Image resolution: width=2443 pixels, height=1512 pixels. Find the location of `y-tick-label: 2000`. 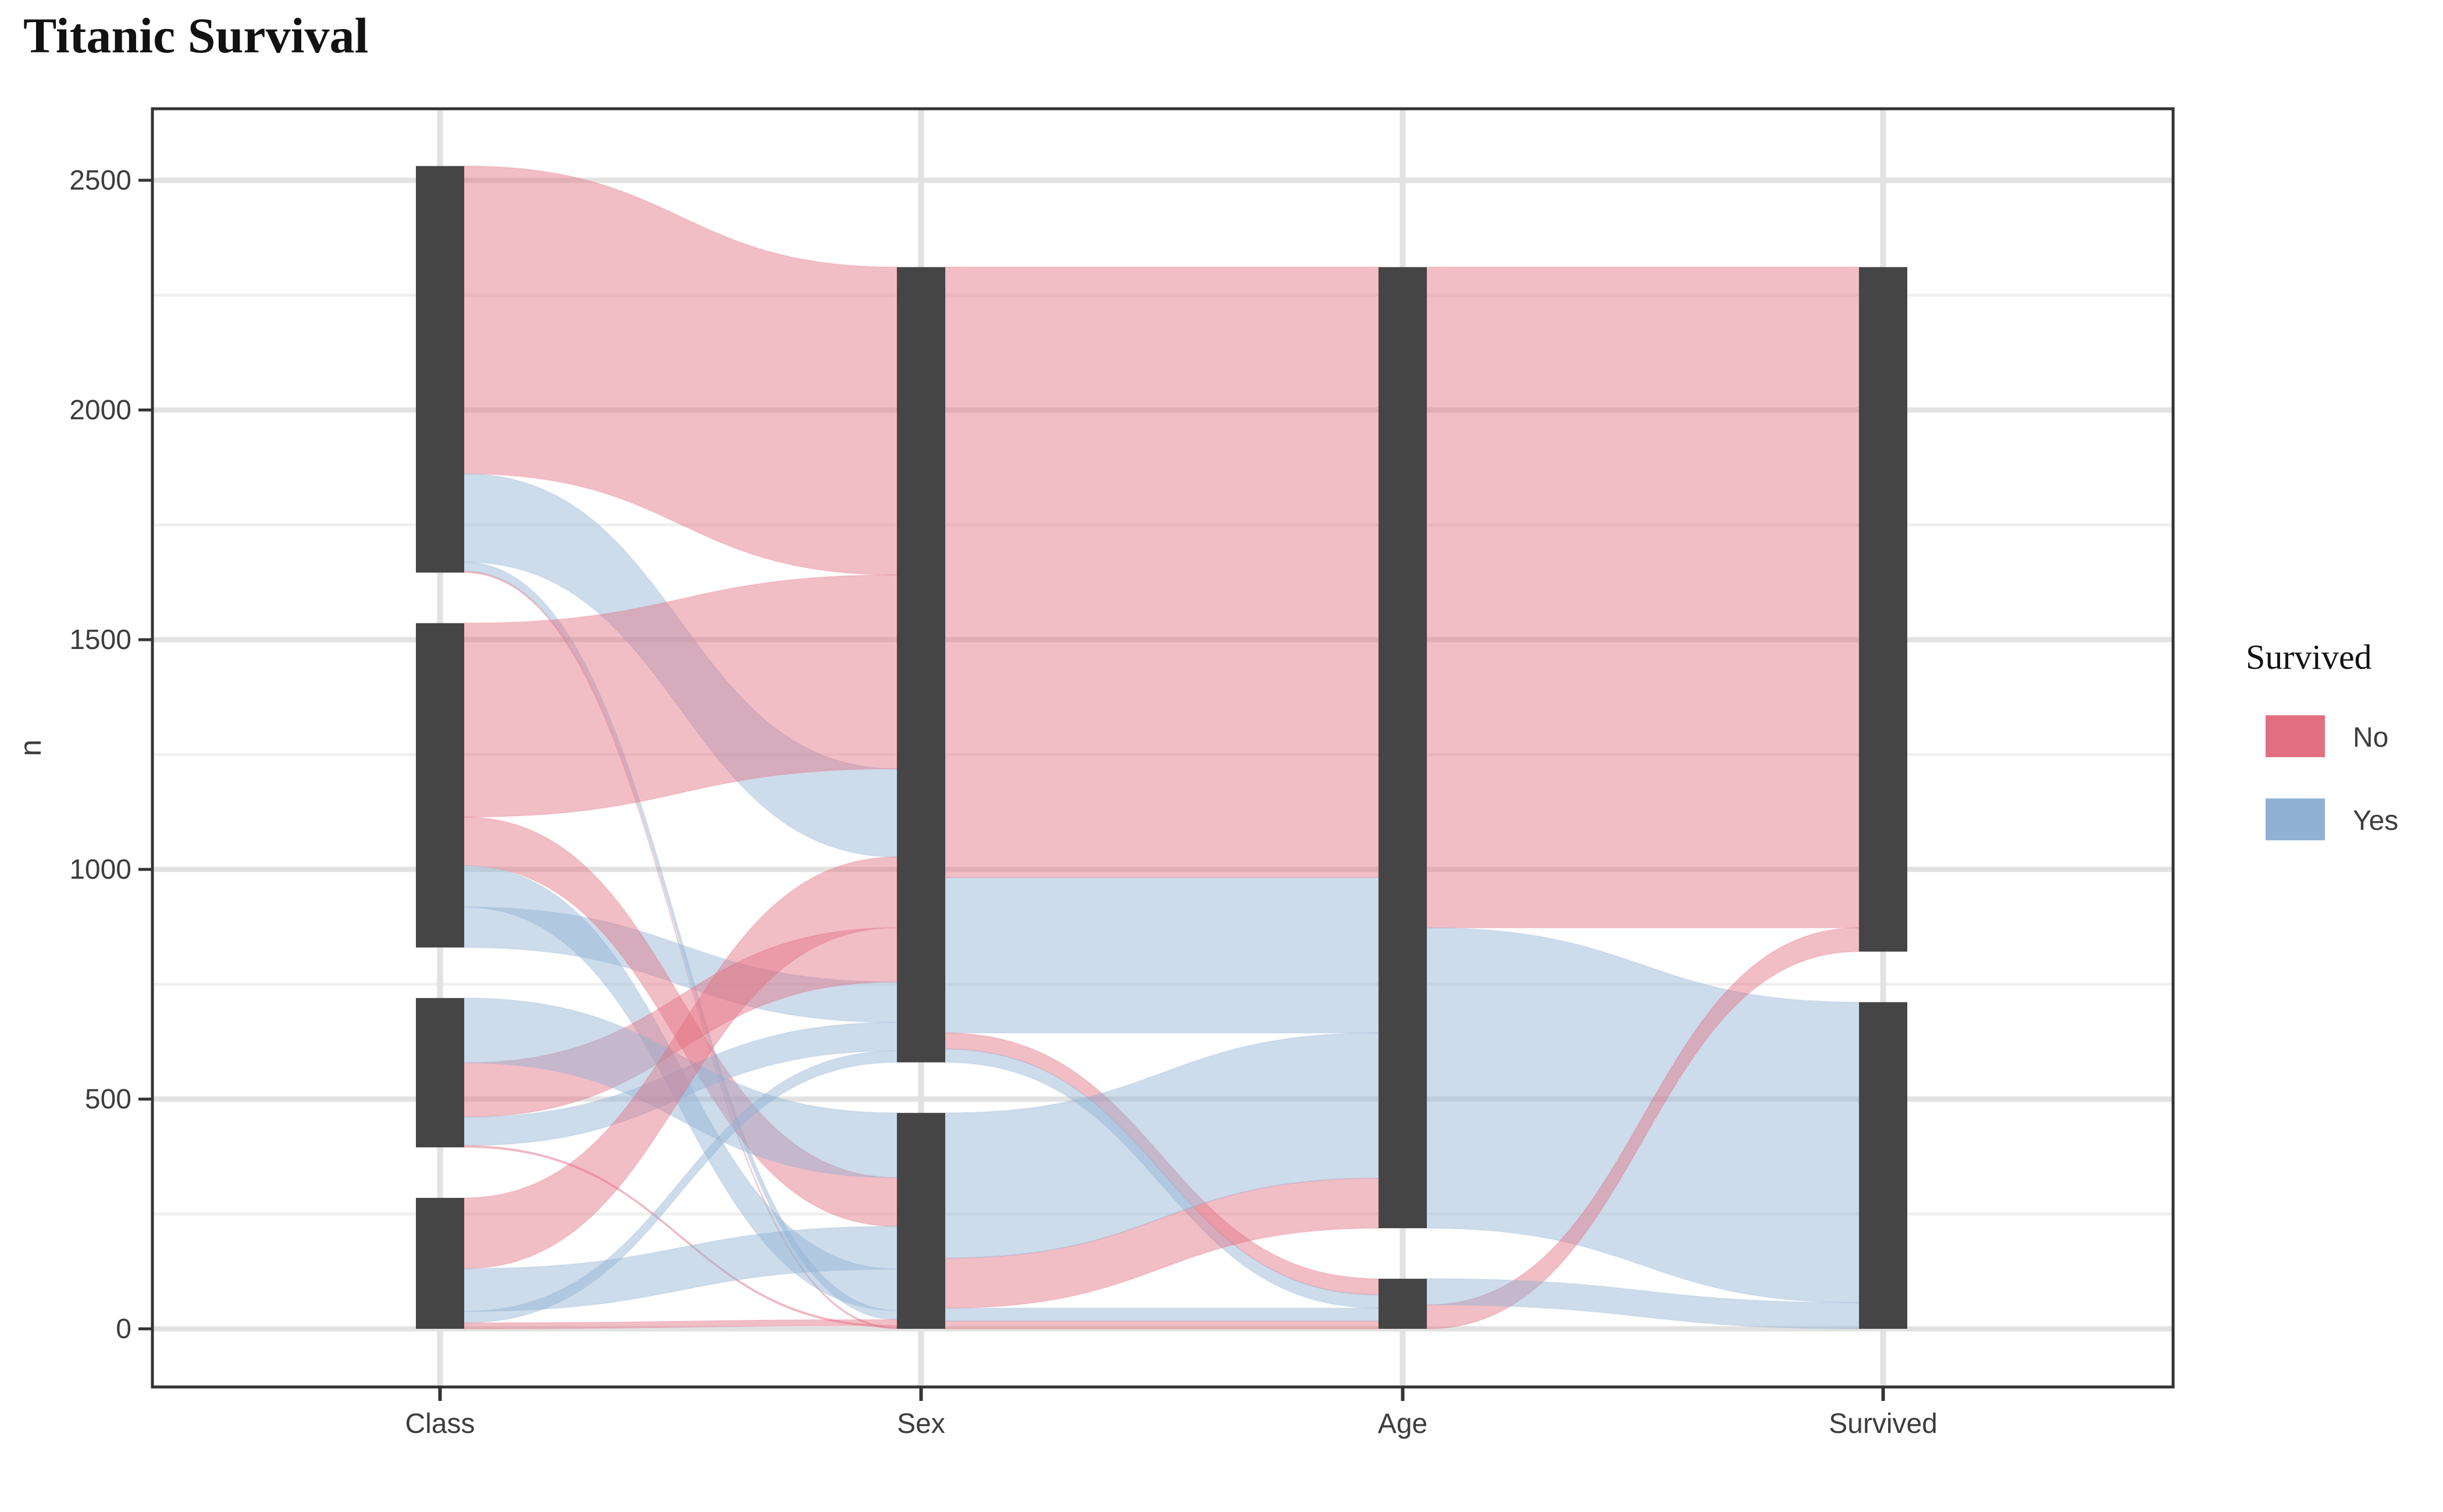

y-tick-label: 2000 is located at coordinates (100, 410).